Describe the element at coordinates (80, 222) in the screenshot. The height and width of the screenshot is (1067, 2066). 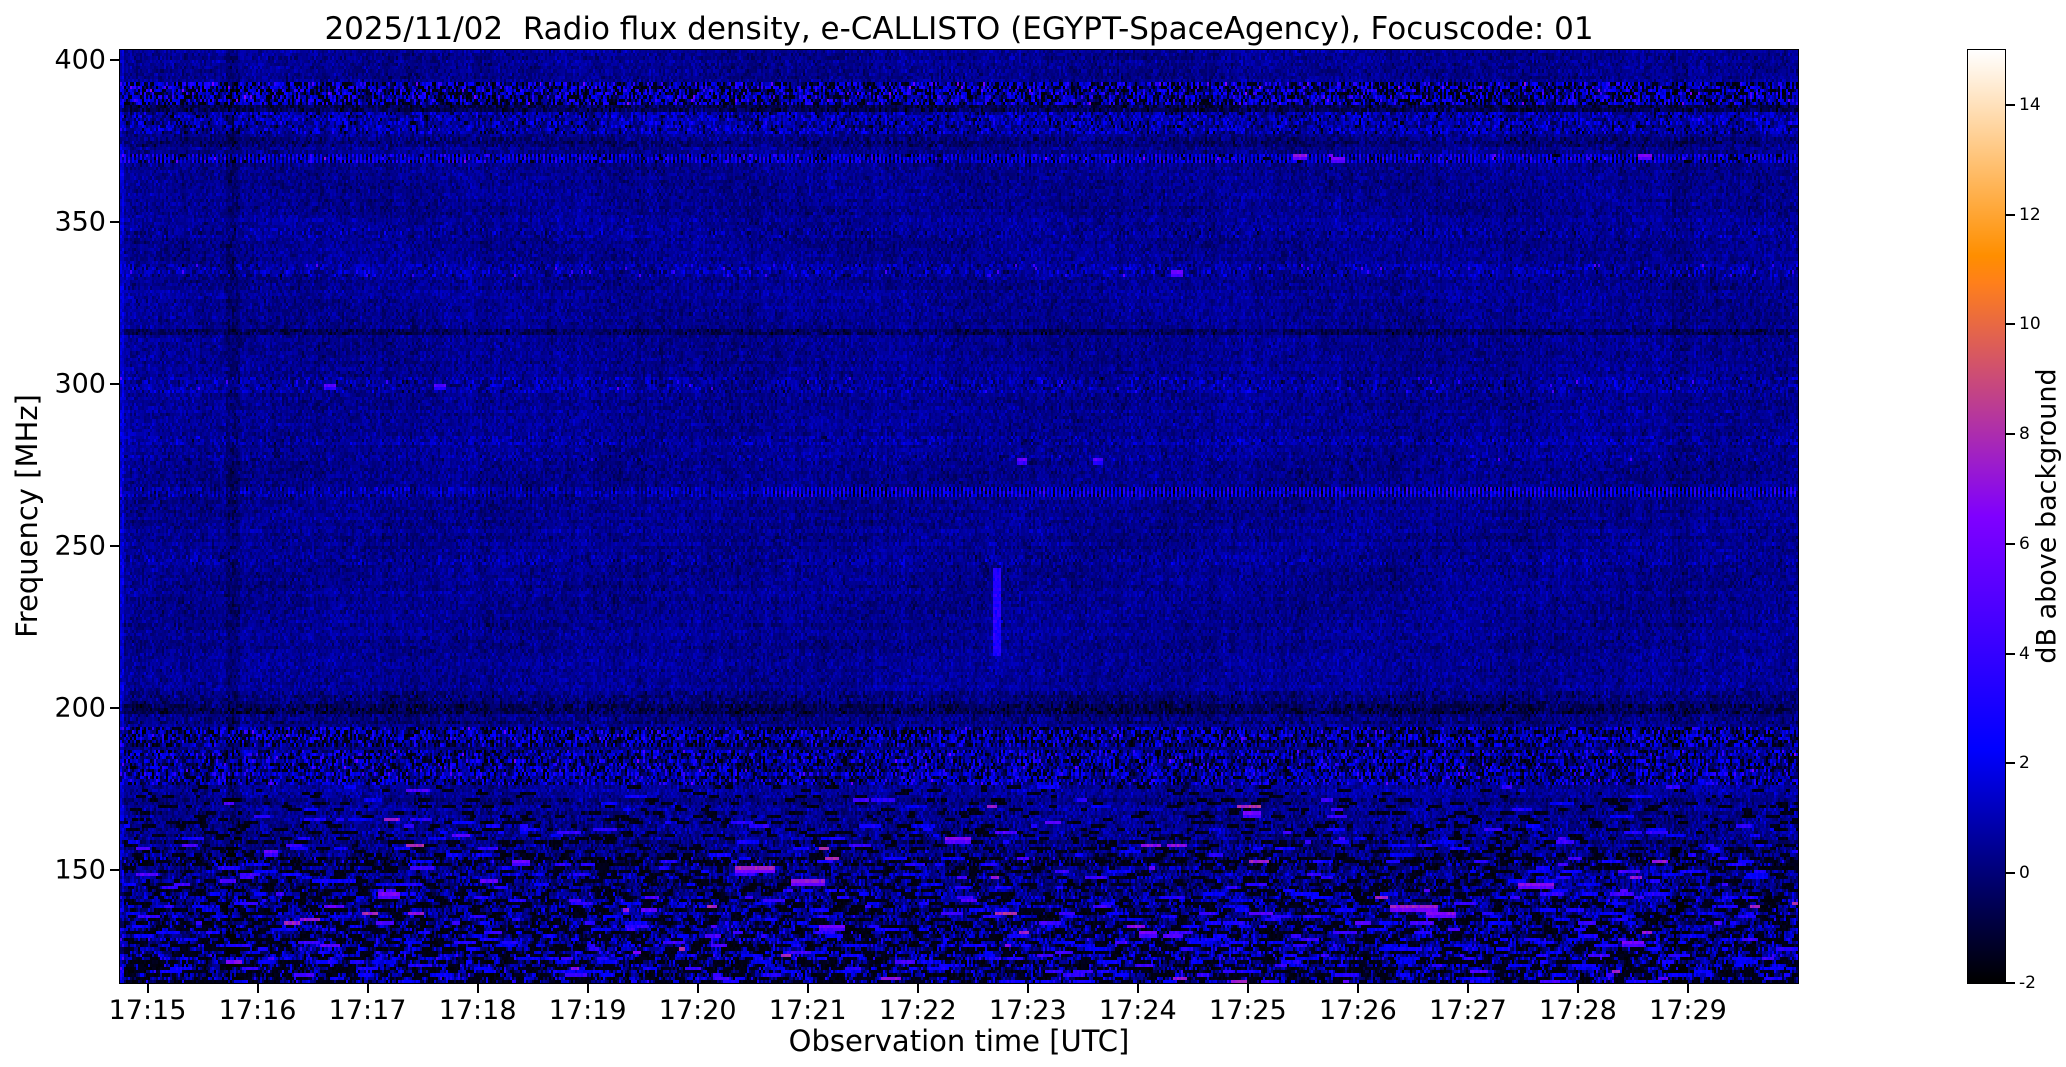
I see `y-tick-label: 350` at that location.